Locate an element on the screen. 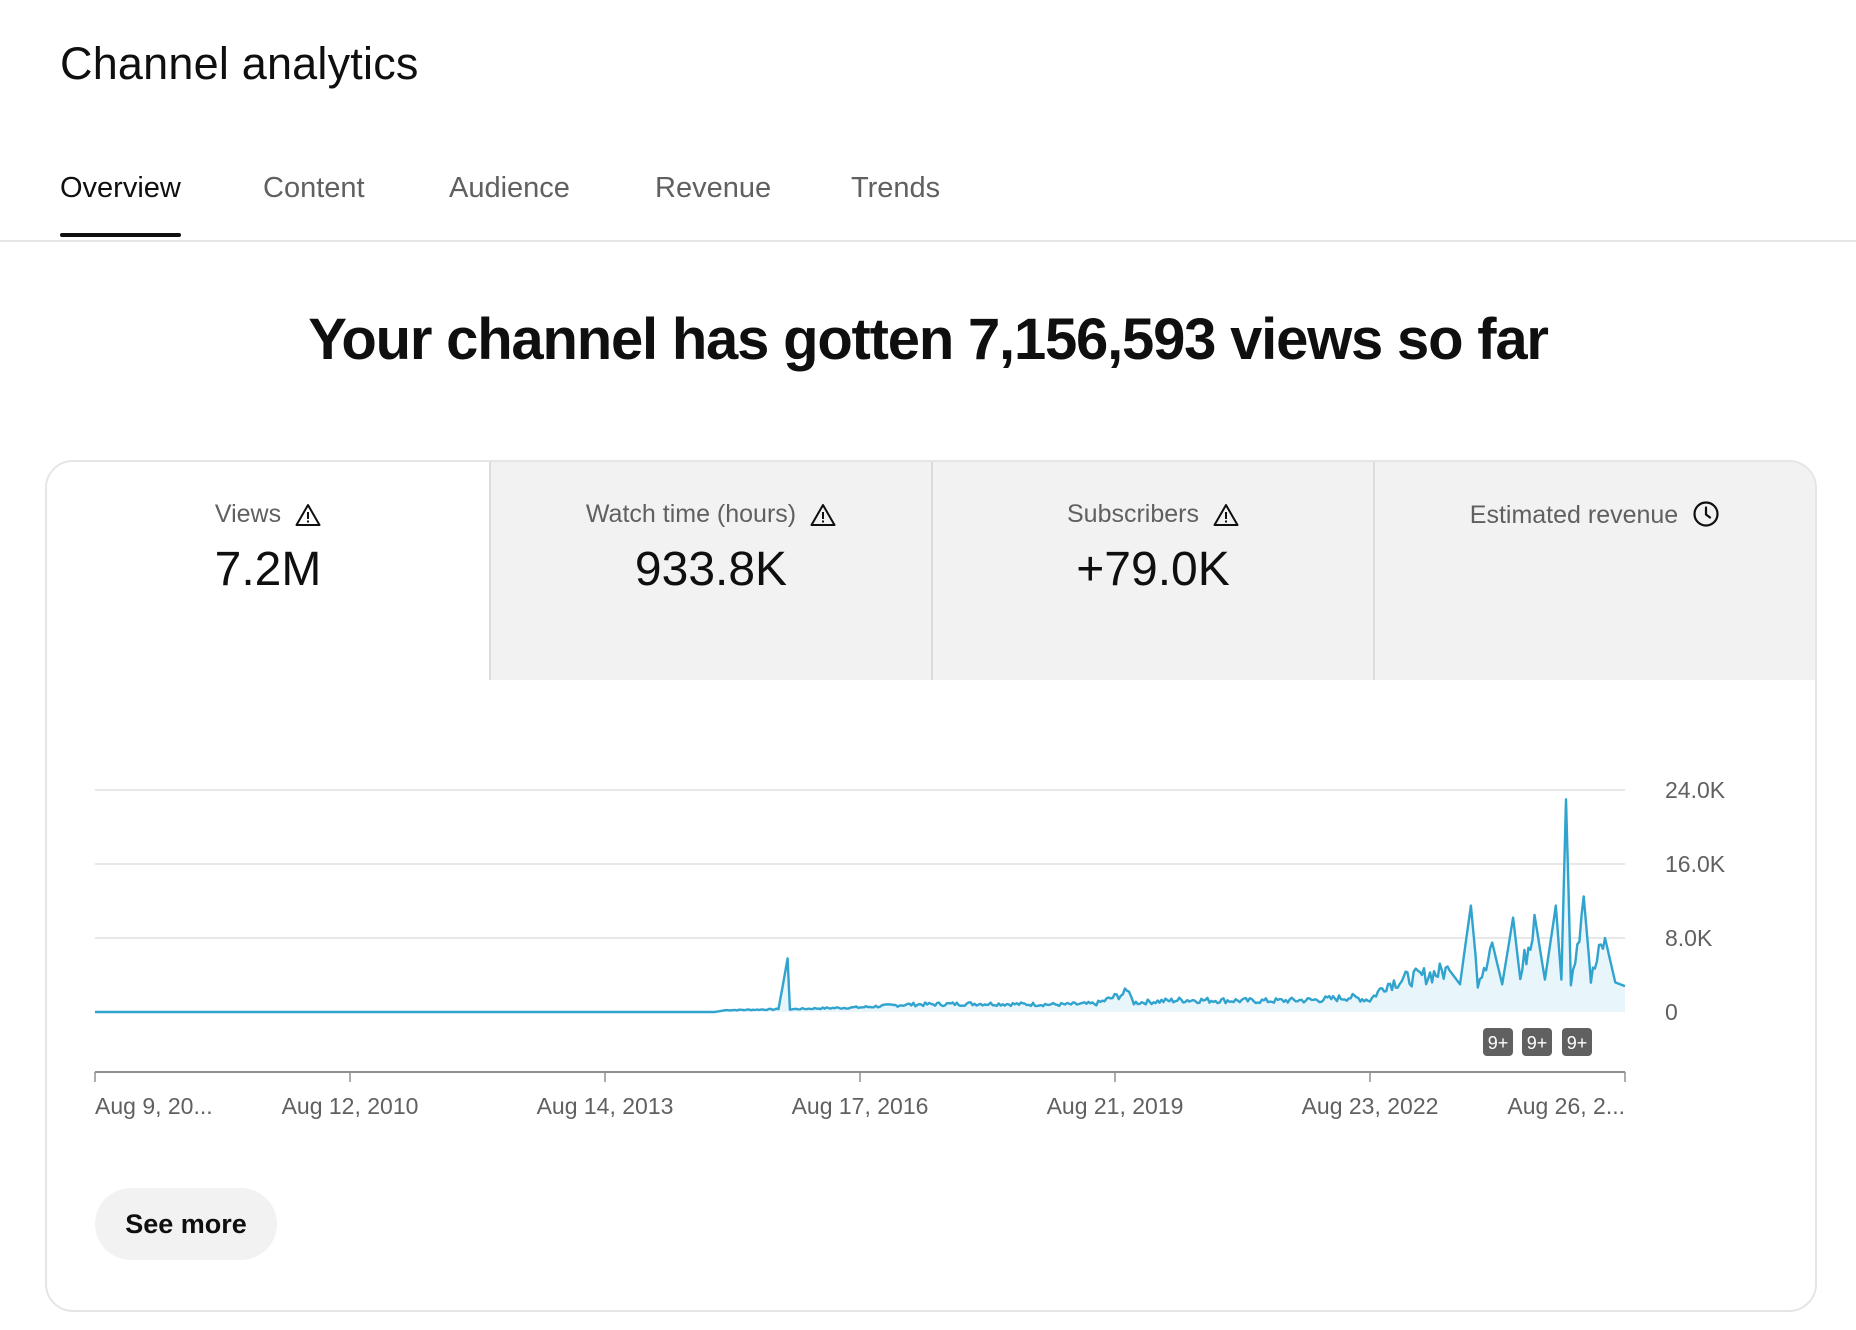 The height and width of the screenshot is (1330, 1856). tab-content: Content is located at coordinates (314, 188).